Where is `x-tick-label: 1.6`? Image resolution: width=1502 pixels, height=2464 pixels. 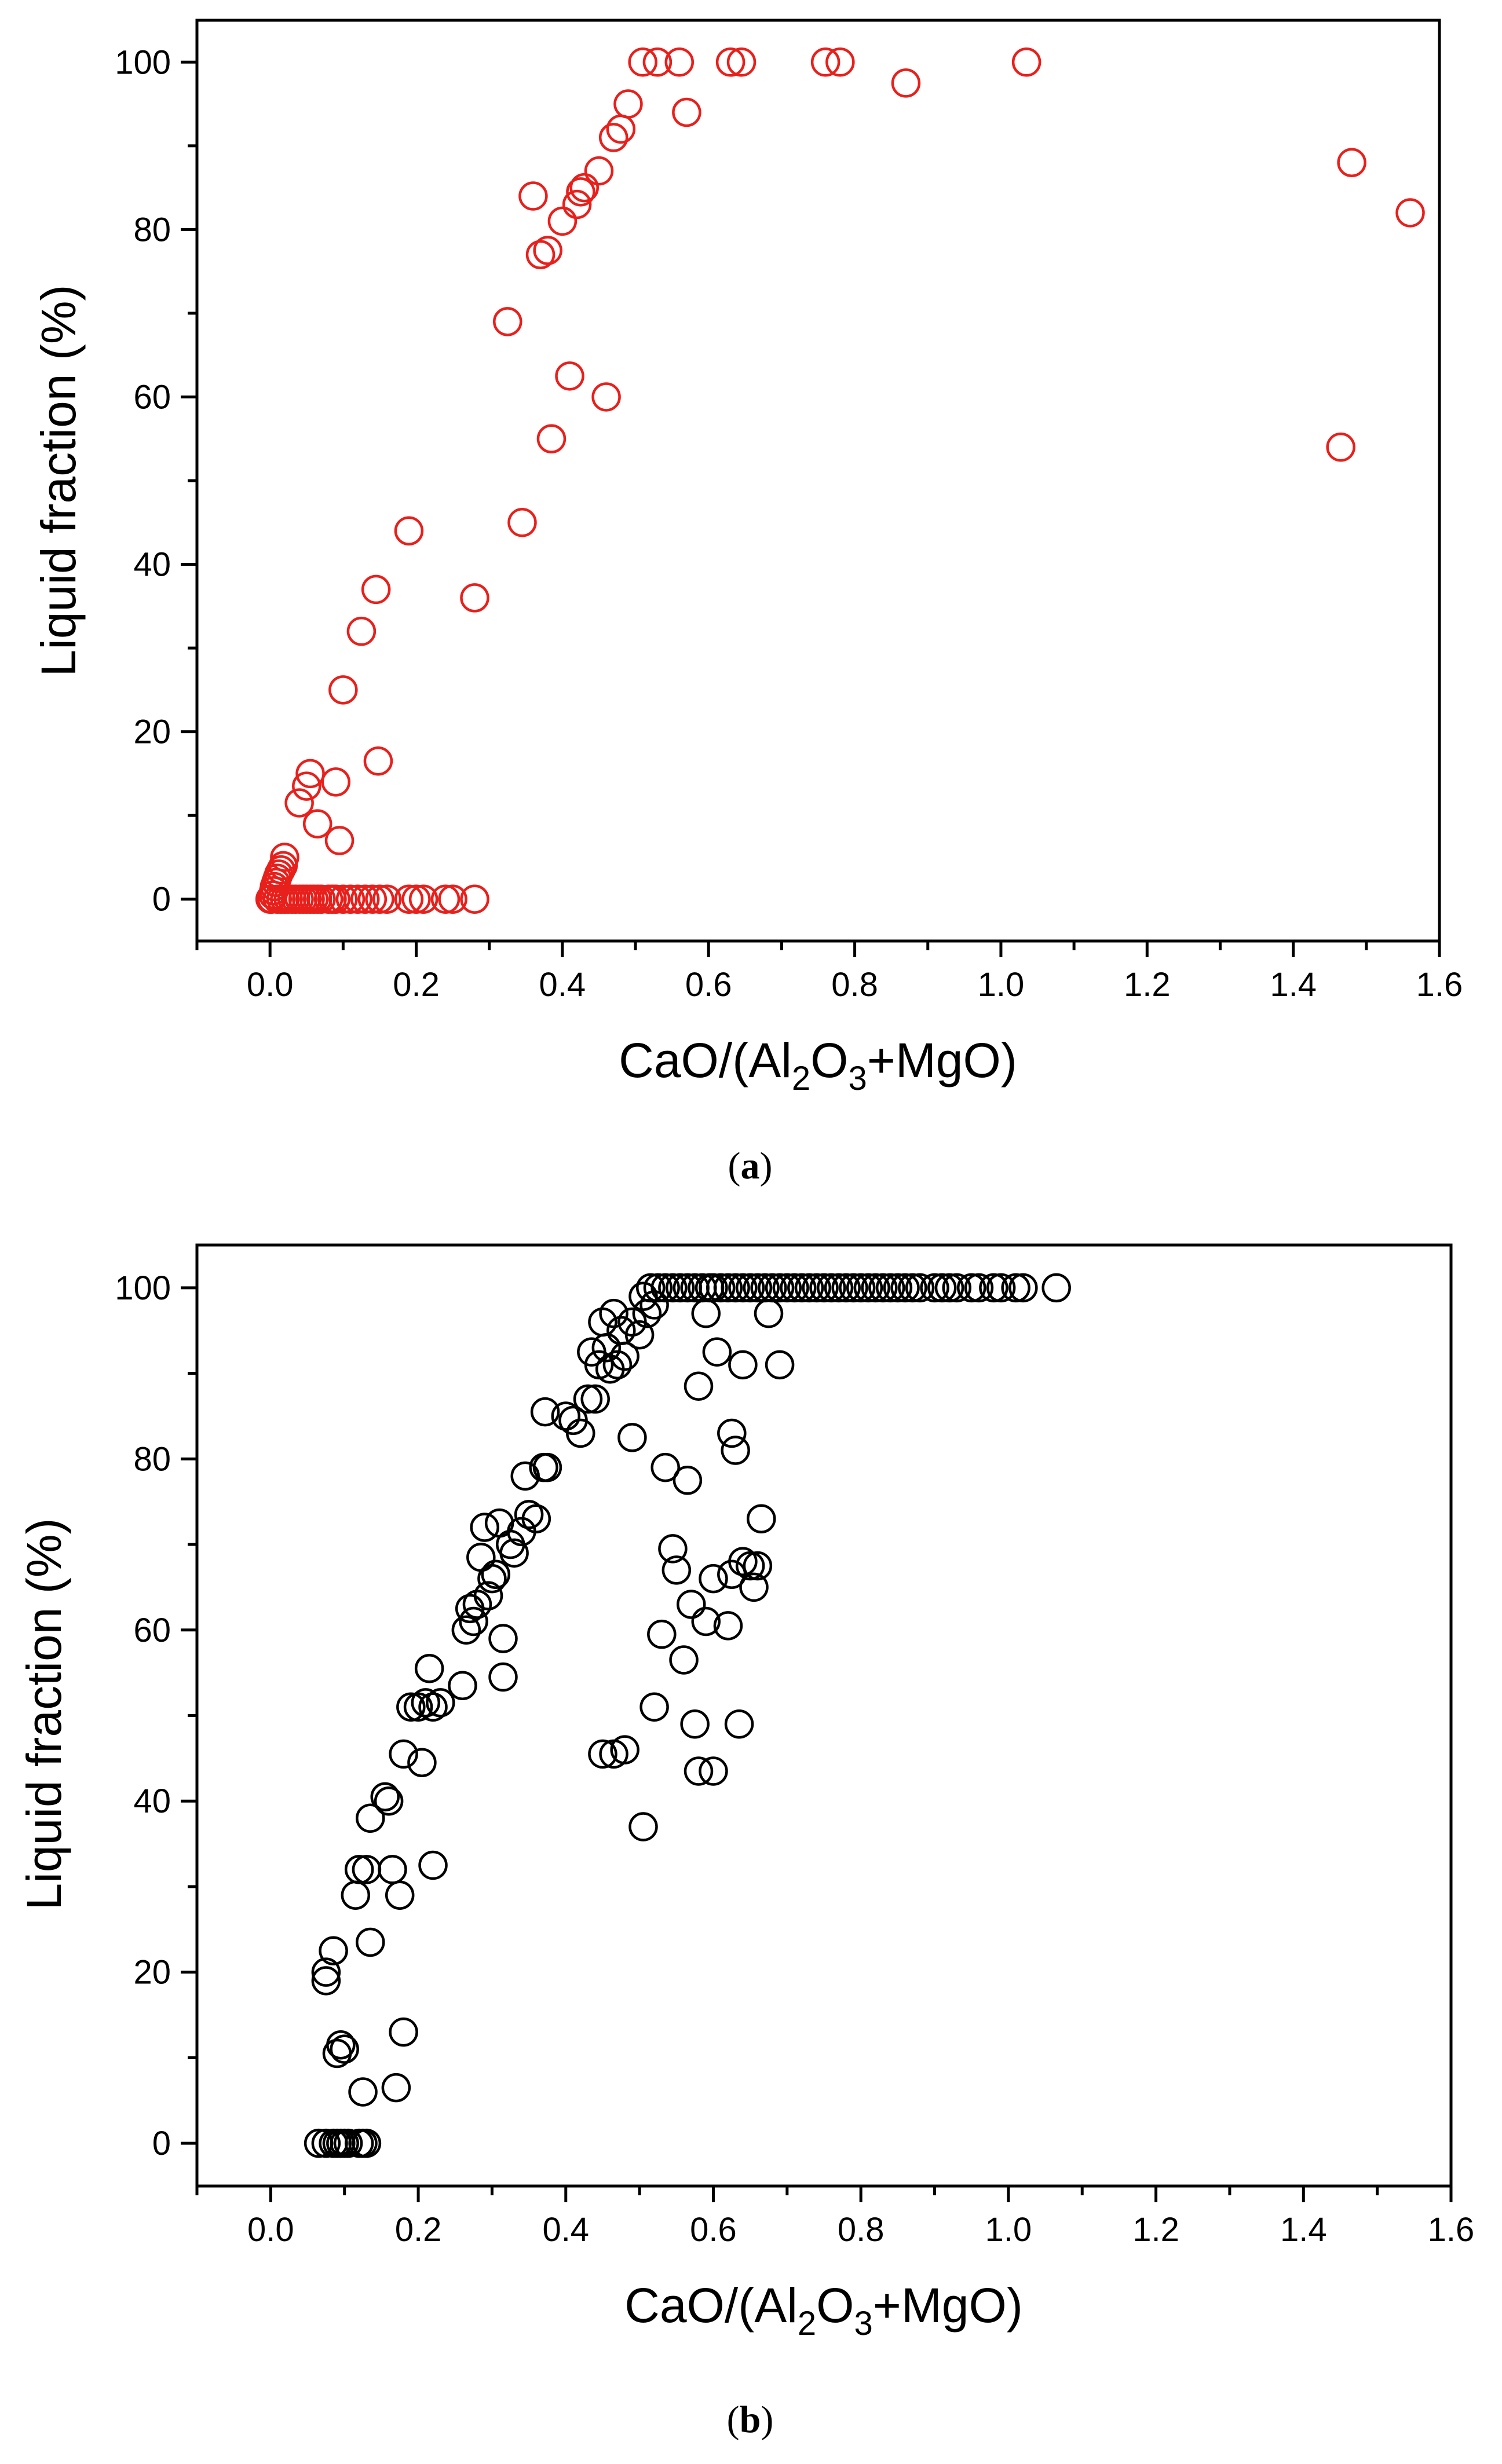
x-tick-label: 1.6 is located at coordinates (1439, 985).